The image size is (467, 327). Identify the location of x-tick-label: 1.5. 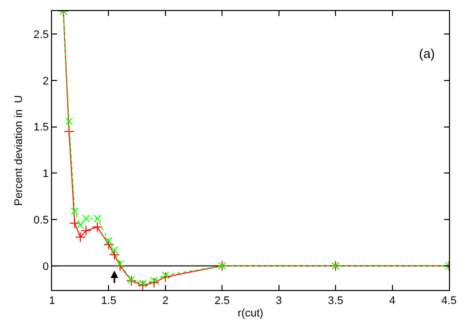
(108, 301).